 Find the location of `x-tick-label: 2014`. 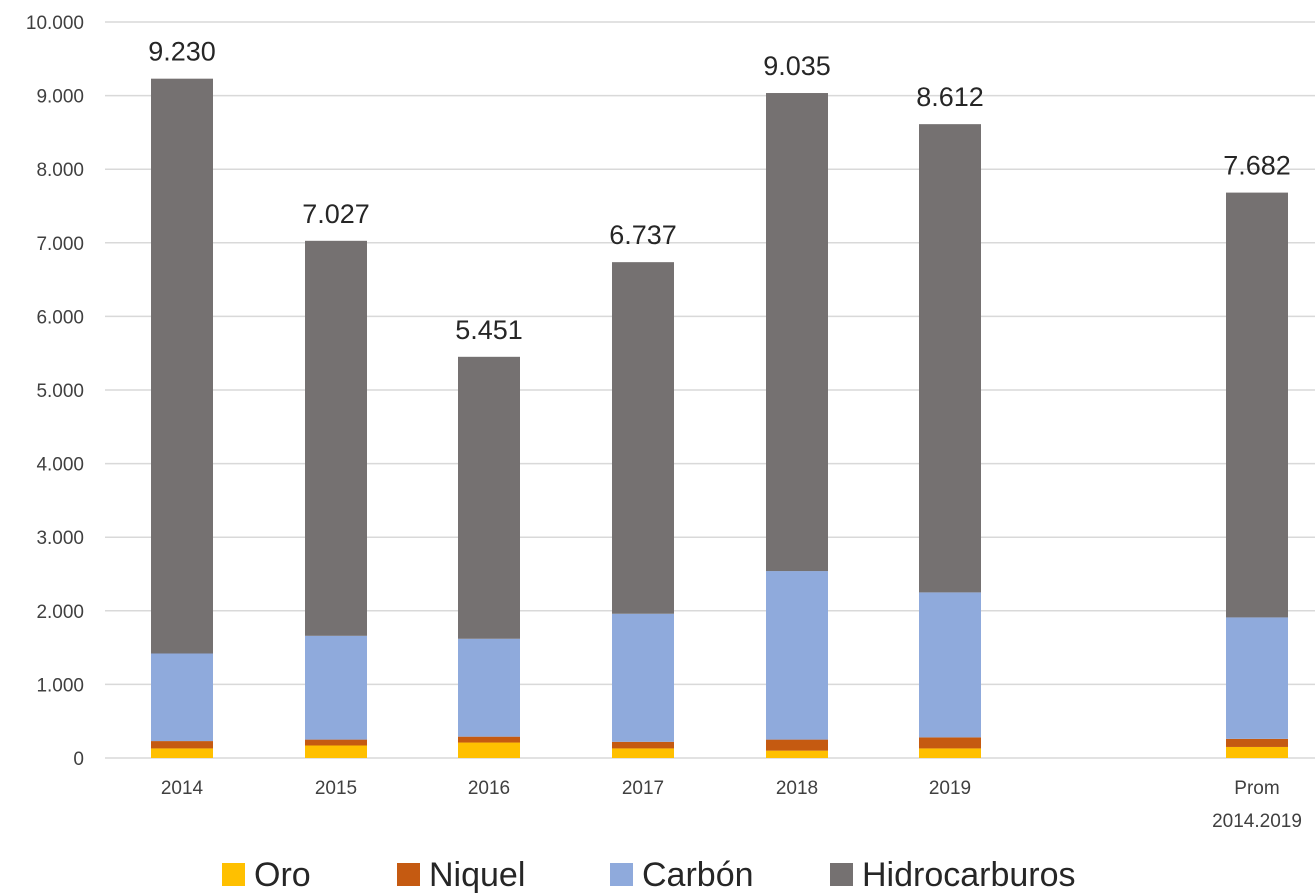

x-tick-label: 2014 is located at coordinates (182, 788).